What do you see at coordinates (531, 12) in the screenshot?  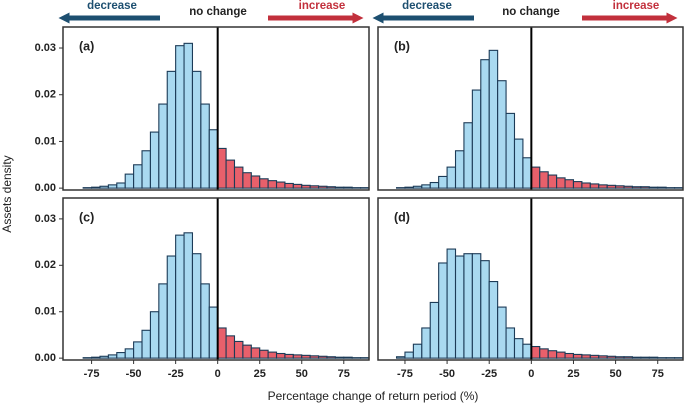 I see `annotation: no change` at bounding box center [531, 12].